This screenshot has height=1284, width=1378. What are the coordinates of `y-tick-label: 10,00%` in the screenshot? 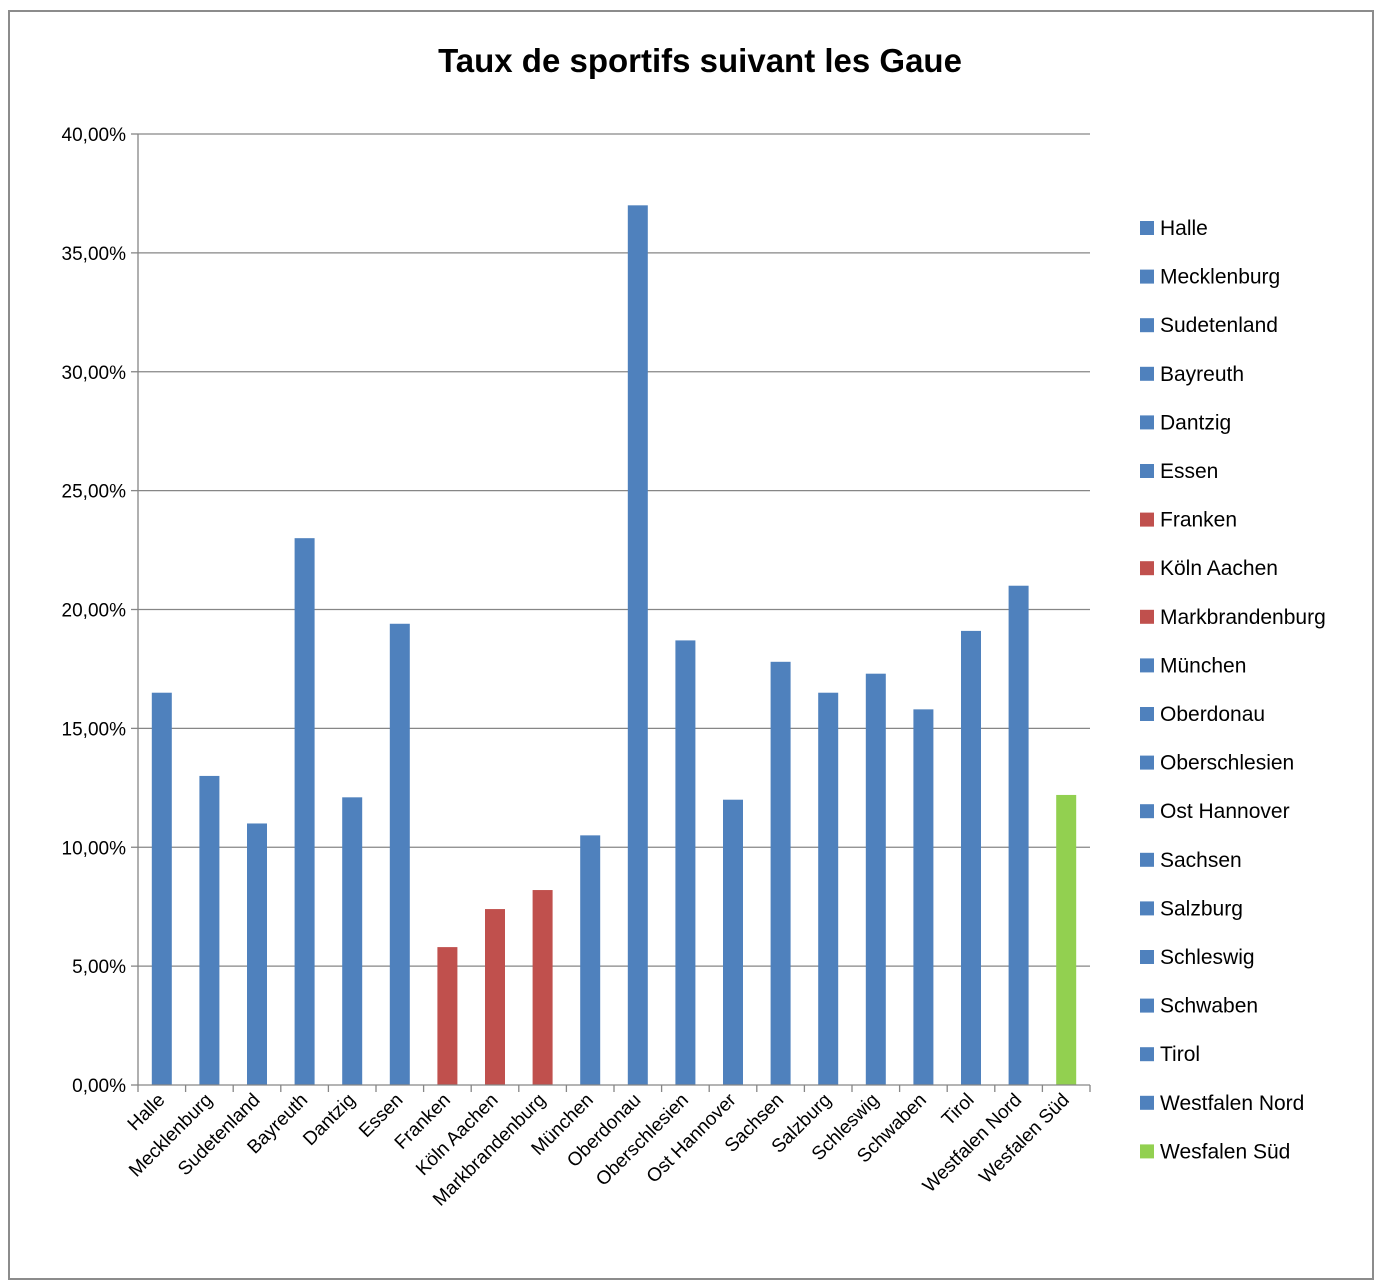 It's located at (94, 848).